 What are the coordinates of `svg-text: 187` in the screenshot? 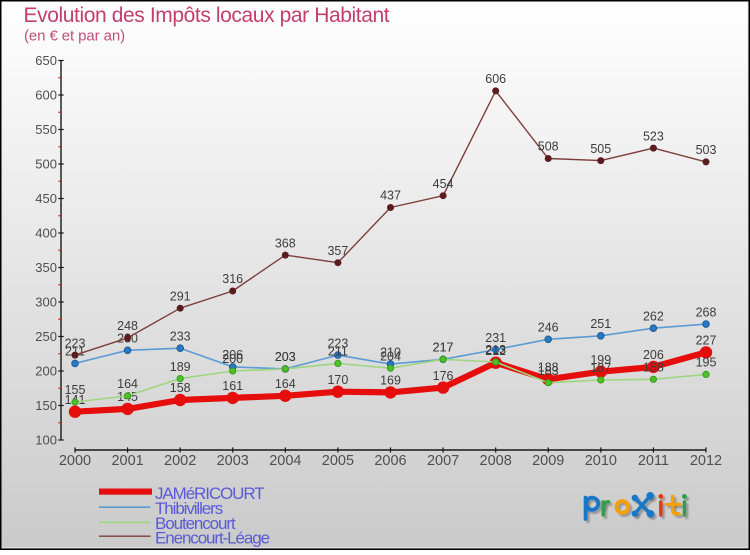 It's located at (600, 368).